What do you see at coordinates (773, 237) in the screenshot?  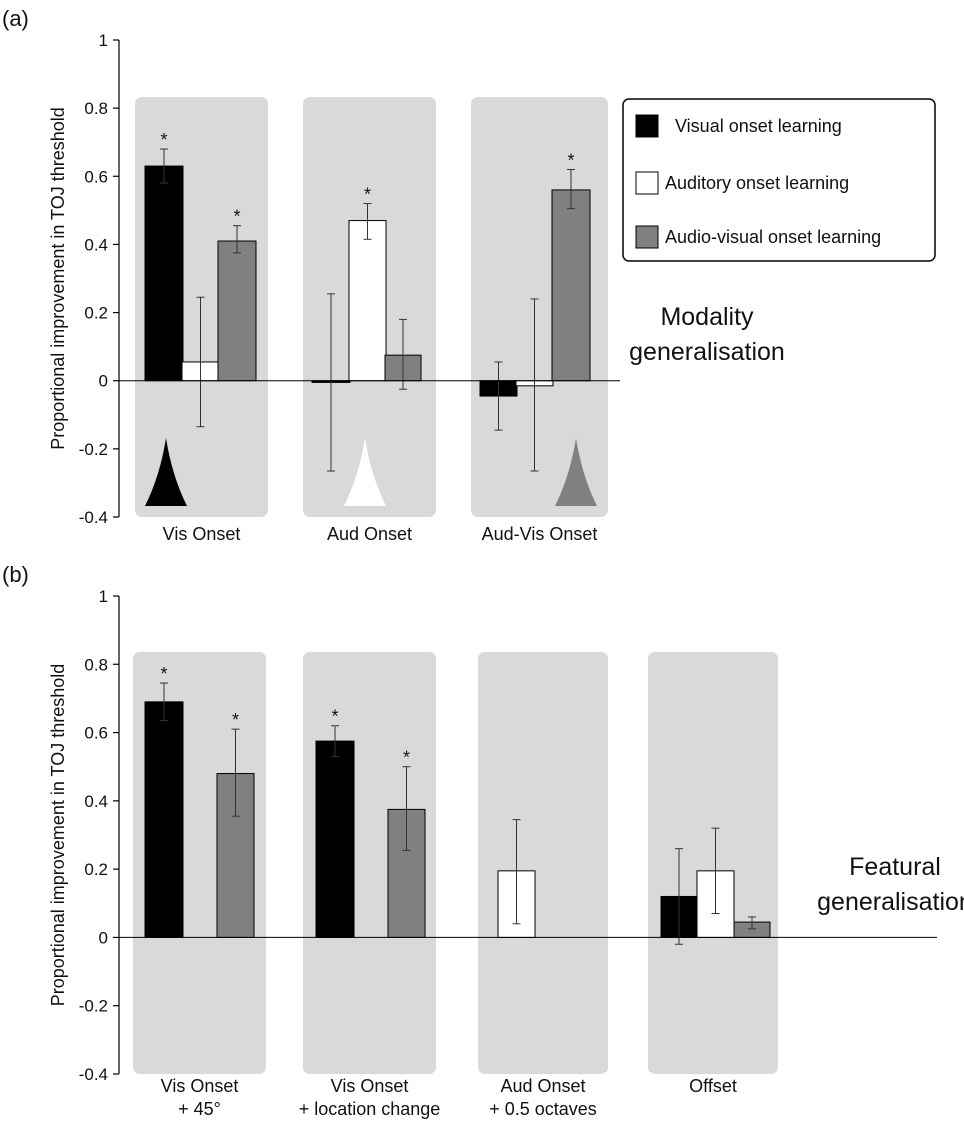 I see `legend-label: Audio-visual onset learning` at bounding box center [773, 237].